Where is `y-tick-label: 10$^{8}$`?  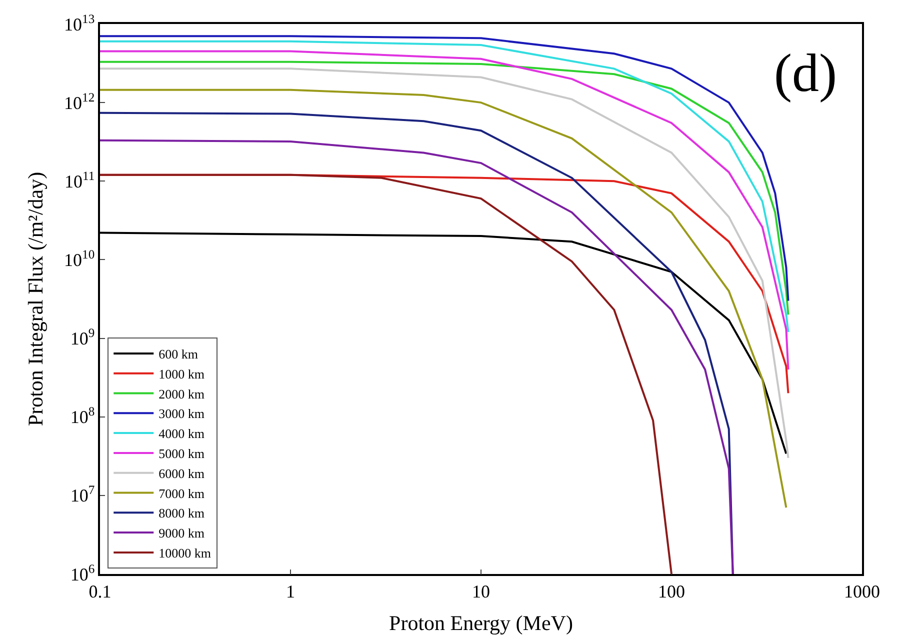 y-tick-label: 10$^{8}$ is located at coordinates (82, 416).